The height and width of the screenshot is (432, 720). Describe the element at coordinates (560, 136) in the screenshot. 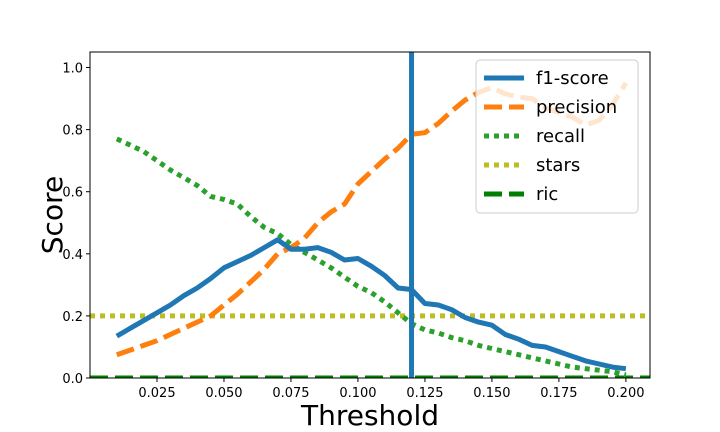

I see `legend-label-recall: recall` at that location.